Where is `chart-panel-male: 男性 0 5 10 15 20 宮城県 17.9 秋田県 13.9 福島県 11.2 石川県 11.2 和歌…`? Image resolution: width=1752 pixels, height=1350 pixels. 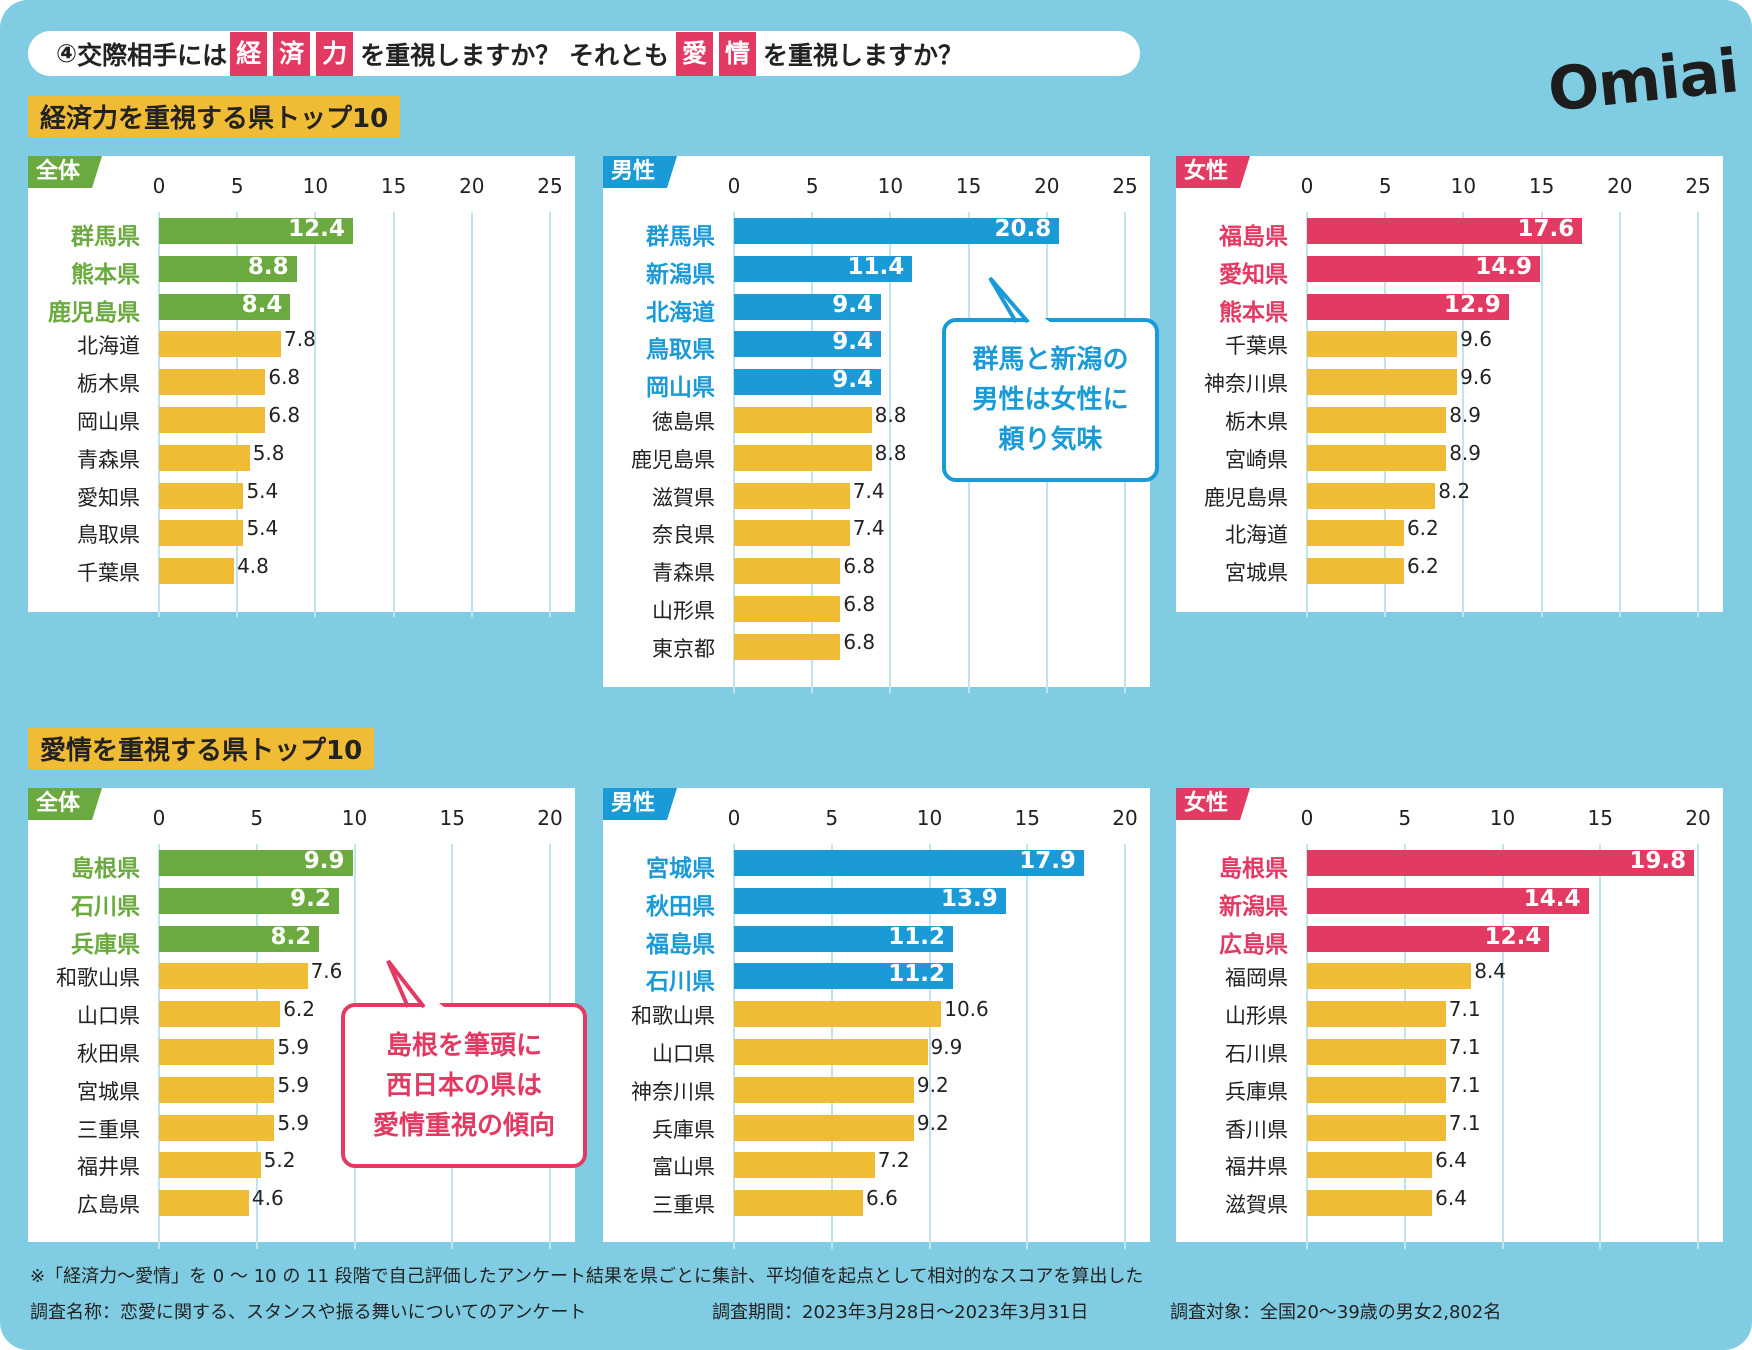 chart-panel-male: 男性 0 5 10 15 20 宮城県 17.9 秋田県 13.9 福島県 11.2 石川県 11.2 和歌… is located at coordinates (876, 1018).